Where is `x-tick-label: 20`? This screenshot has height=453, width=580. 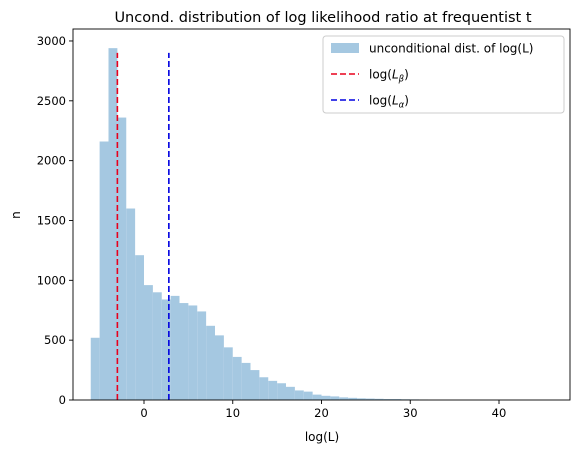 x-tick-label: 20 is located at coordinates (321, 413).